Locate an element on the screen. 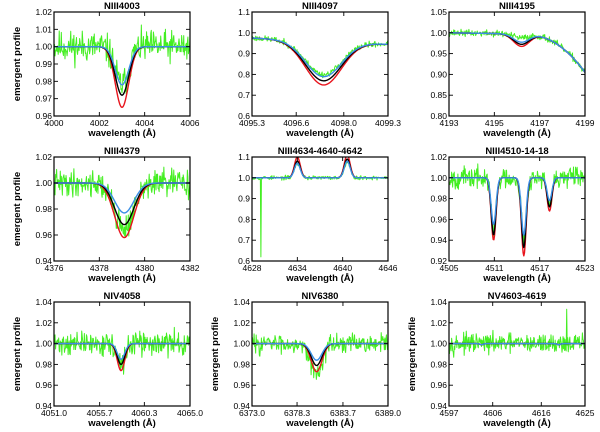 The image size is (600, 432). x-tick-label: 4099.3 is located at coordinates (388, 123).